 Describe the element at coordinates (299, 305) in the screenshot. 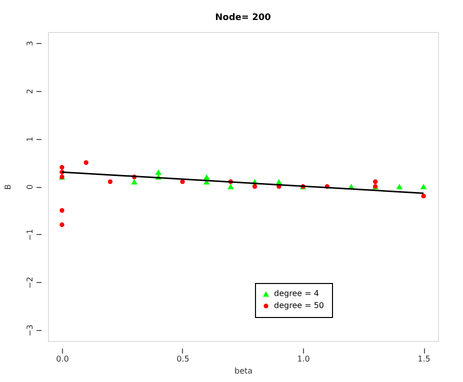

I see `legend-label: degree = 50` at that location.